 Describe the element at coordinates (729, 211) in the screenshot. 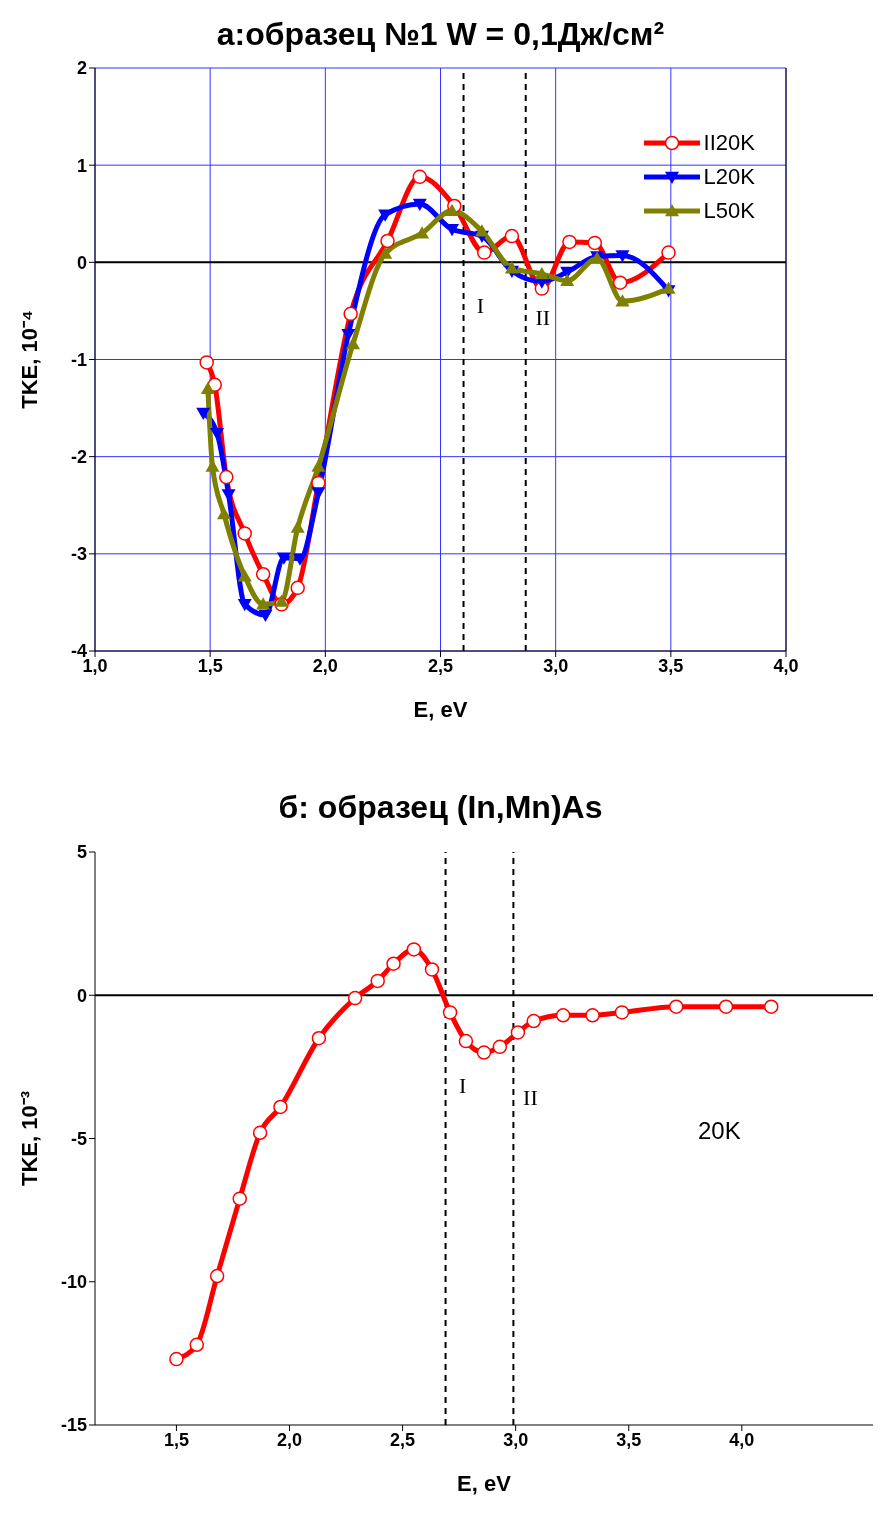

I see `legend-label: L50K` at that location.